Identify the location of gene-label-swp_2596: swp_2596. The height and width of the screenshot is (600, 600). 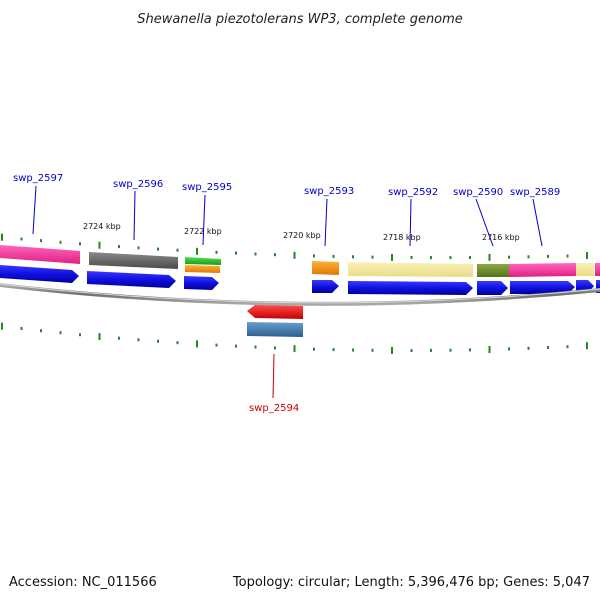
(138, 184).